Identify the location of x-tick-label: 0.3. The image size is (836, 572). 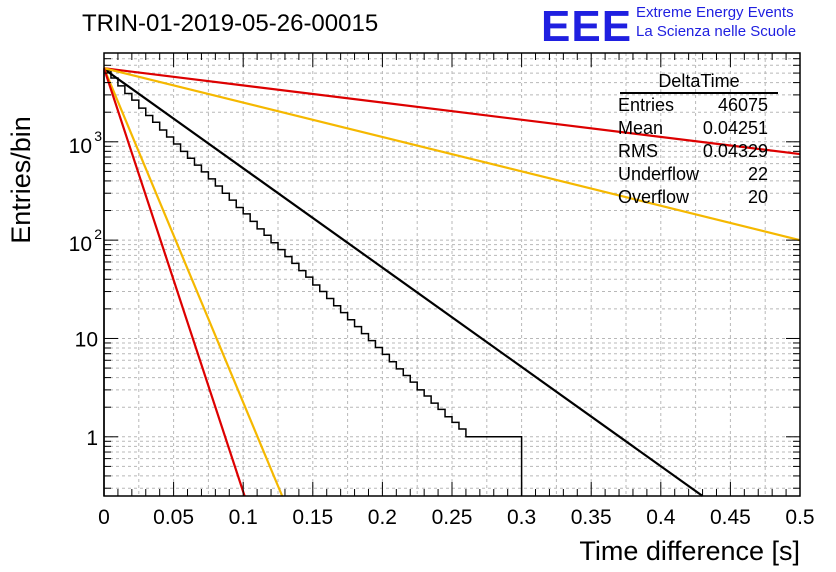
(521, 517).